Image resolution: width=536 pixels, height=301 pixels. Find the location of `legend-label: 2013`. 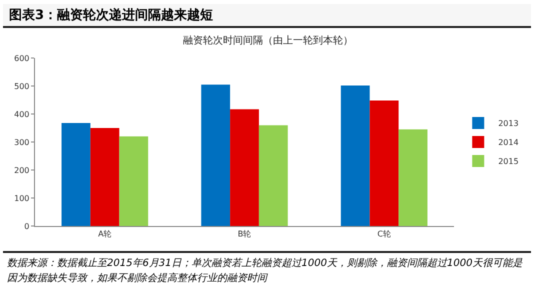

legend-label: 2013 is located at coordinates (508, 123).